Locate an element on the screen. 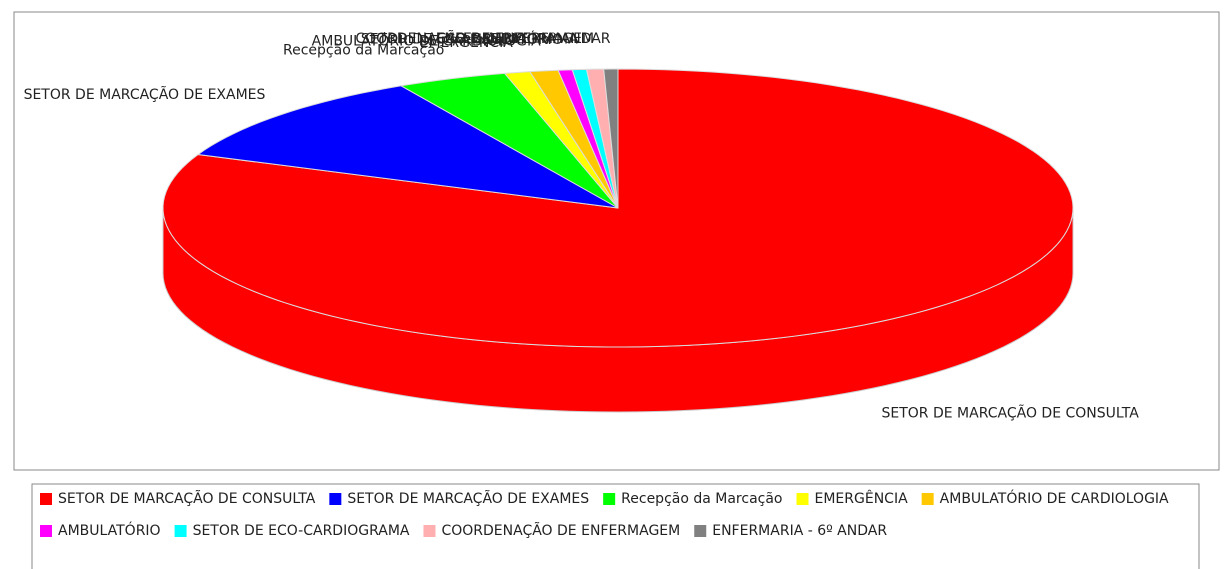  slice-label: SETOR DE MARCAÇÃO DE EXAMES is located at coordinates (145, 94).